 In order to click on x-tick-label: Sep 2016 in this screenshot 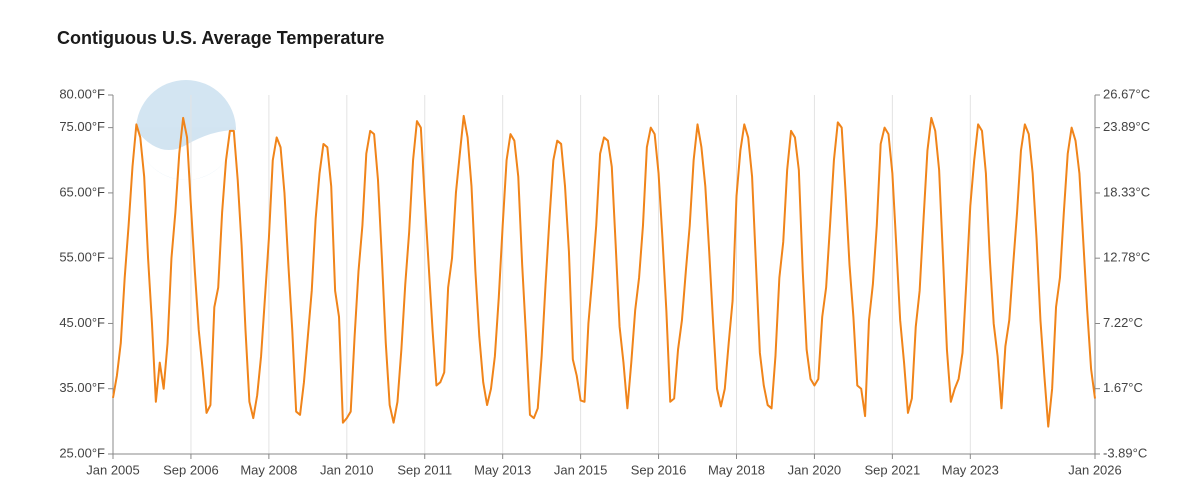, I will do `click(659, 469)`.